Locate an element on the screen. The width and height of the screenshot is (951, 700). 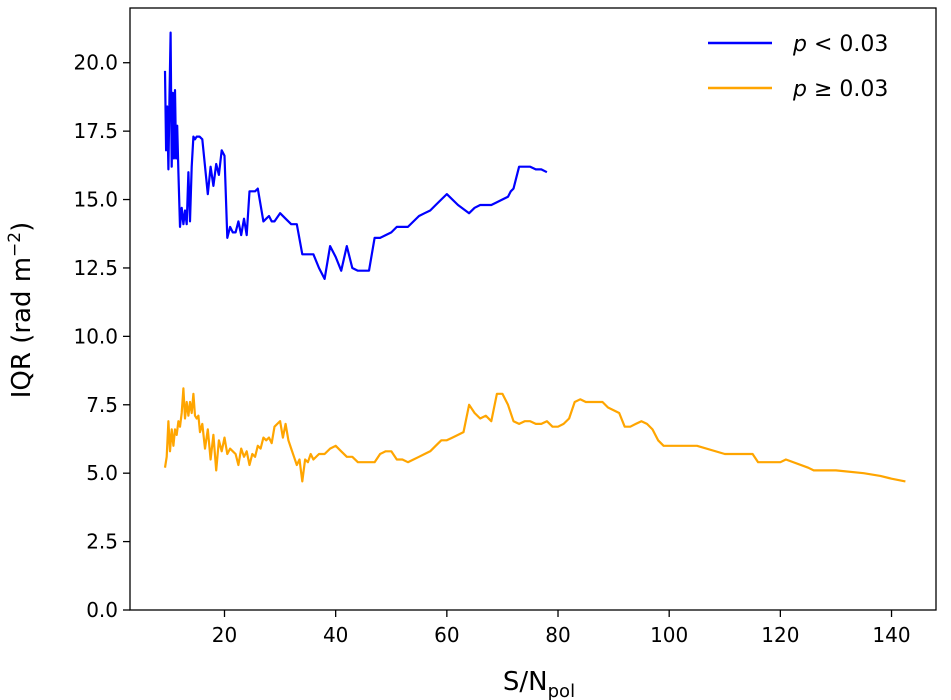
x-tick-label: 60 is located at coordinates (446, 635).